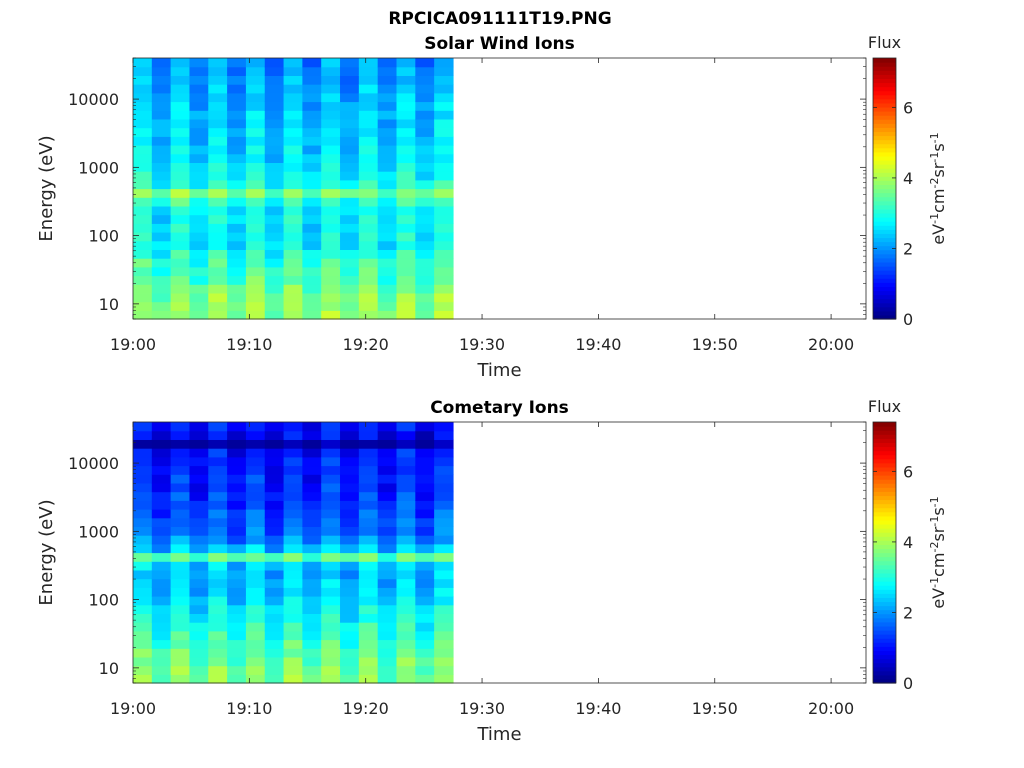 The width and height of the screenshot is (1024, 768). What do you see at coordinates (908, 248) in the screenshot?
I see `colorbar-tick-label: 2` at bounding box center [908, 248].